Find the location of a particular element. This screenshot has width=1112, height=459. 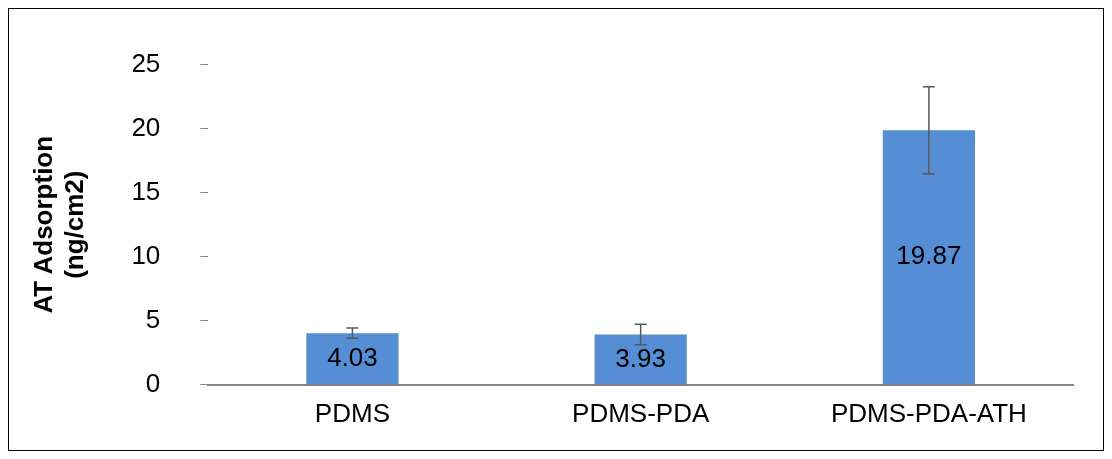

x-tick-label: PDMS-PDA is located at coordinates (641, 412).